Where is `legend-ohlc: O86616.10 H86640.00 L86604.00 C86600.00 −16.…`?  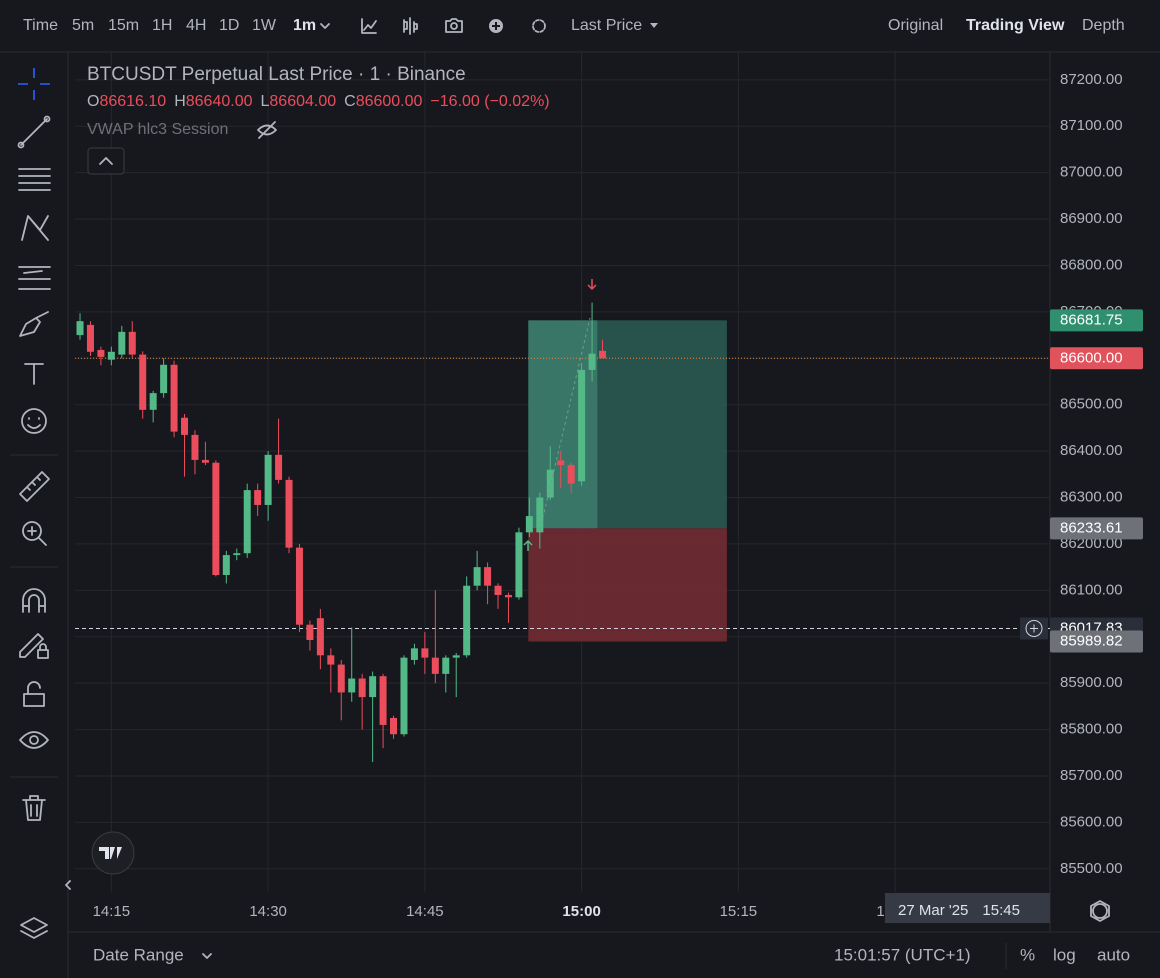 legend-ohlc: O86616.10 H86640.00 L86604.00 C86600.00 −16.… is located at coordinates (318, 101).